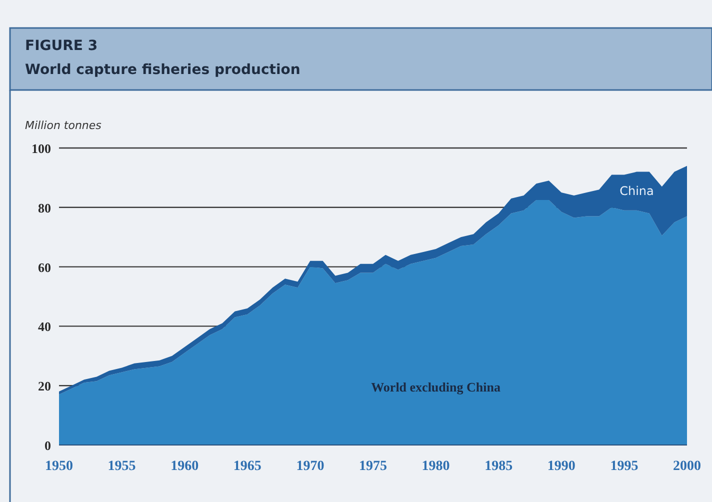  What do you see at coordinates (44, 326) in the screenshot?
I see `y-tick-label: 40` at bounding box center [44, 326].